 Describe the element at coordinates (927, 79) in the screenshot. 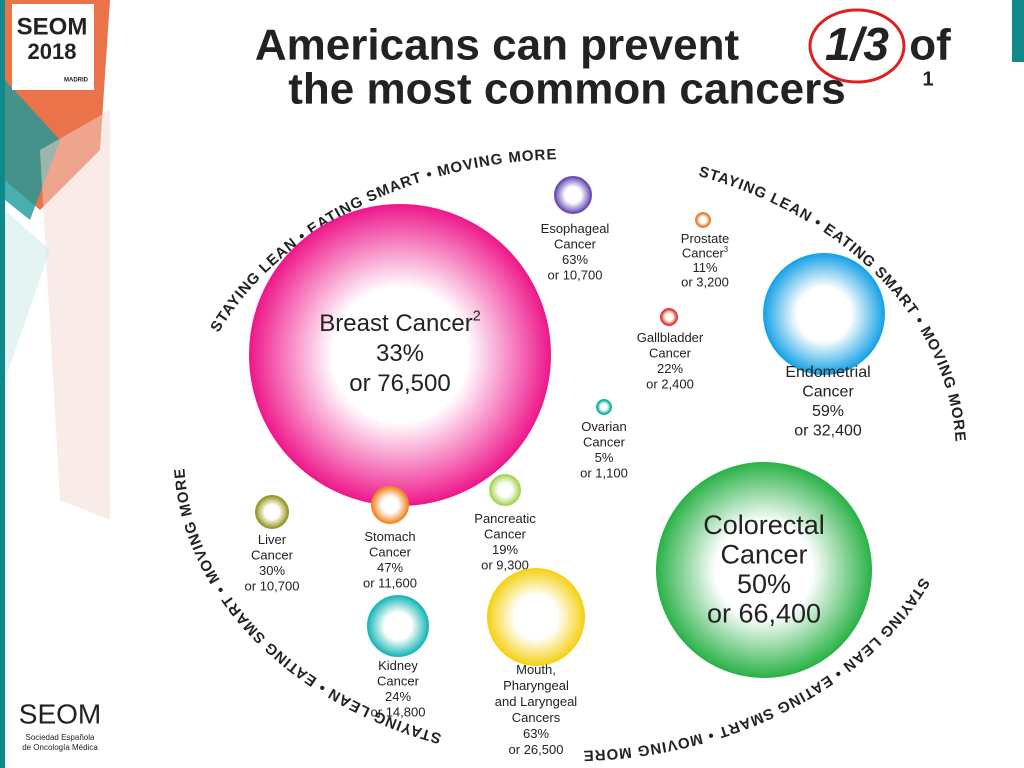

I see `title-footnote: 1` at that location.